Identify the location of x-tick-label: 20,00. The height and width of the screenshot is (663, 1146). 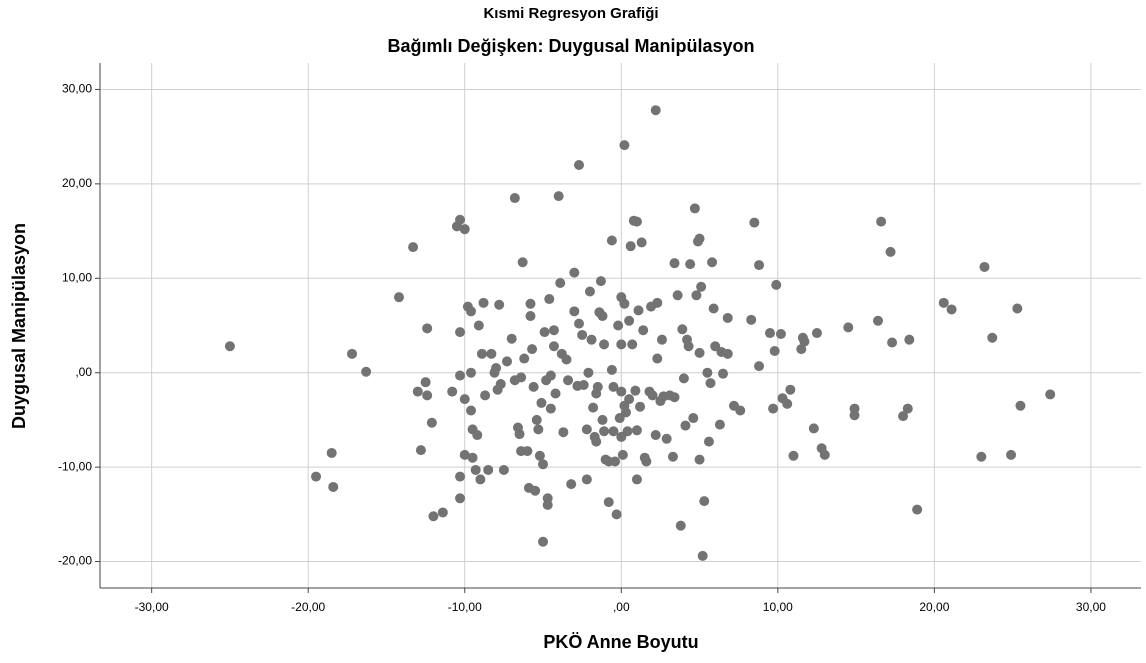
(934, 607).